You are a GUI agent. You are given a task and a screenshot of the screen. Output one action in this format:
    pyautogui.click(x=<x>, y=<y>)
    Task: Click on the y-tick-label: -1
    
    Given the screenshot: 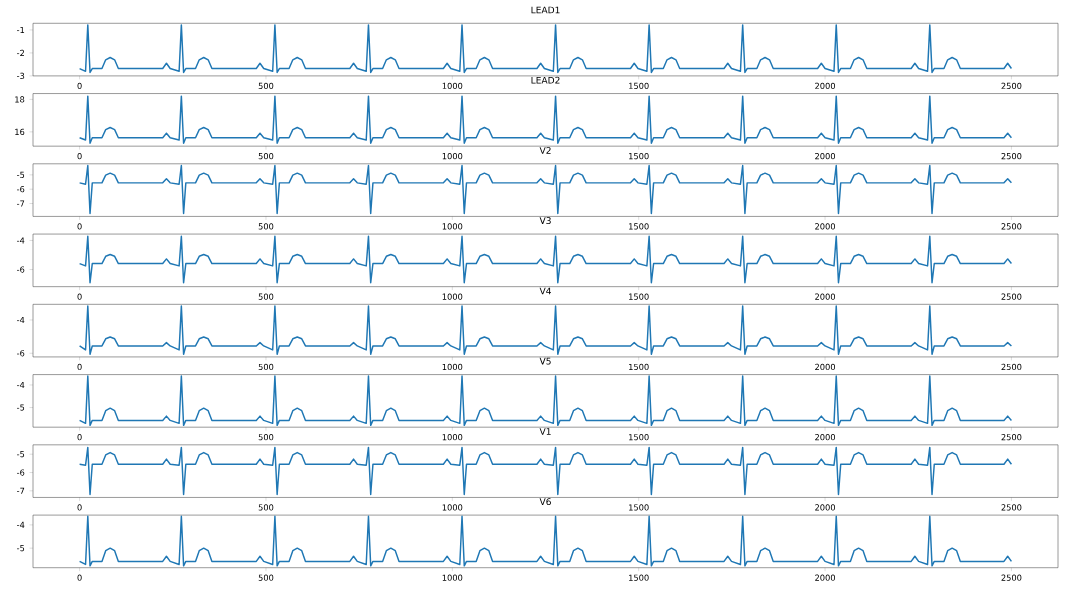 What is the action you would take?
    pyautogui.click(x=20, y=29)
    